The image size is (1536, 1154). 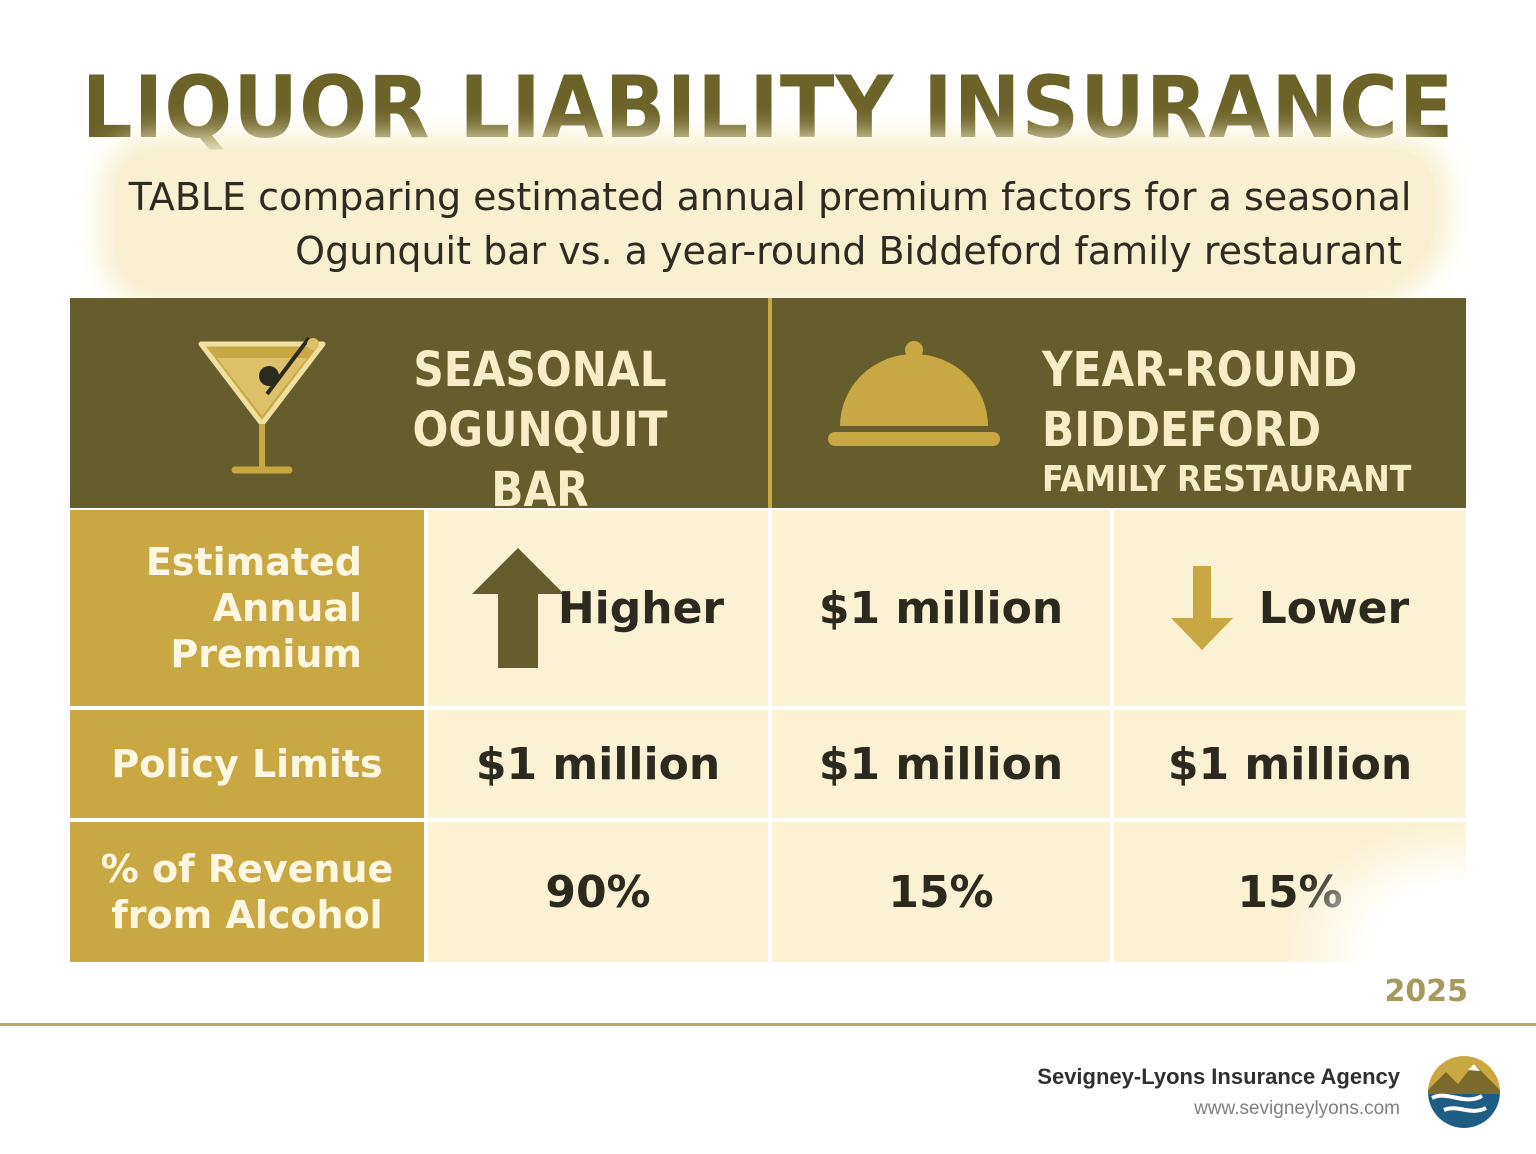 I want to click on cell-limits-restaurant: $1 million, so click(x=1290, y=764).